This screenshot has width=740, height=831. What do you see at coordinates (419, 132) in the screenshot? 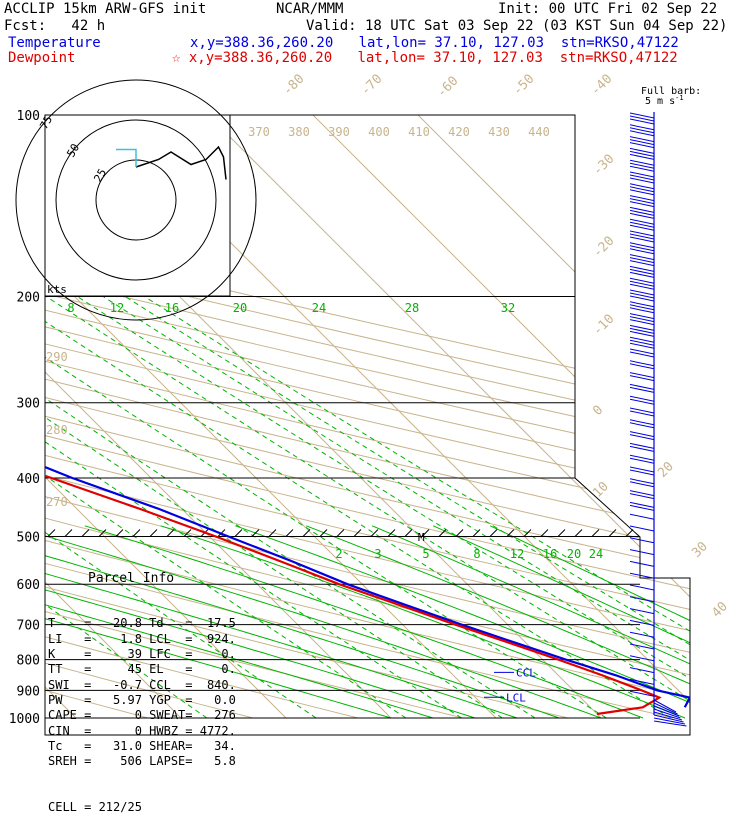
I see `theta-label: 410` at bounding box center [419, 132].